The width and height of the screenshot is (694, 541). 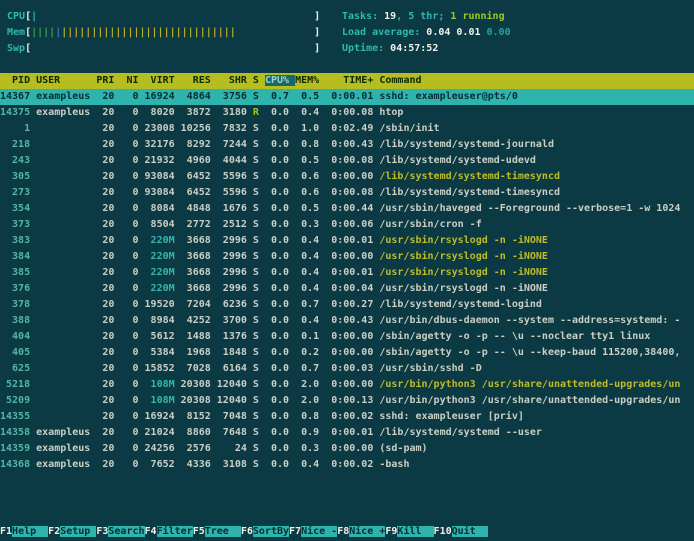 I want to click on column-header-mem: MEM%, so click(x=310, y=80).